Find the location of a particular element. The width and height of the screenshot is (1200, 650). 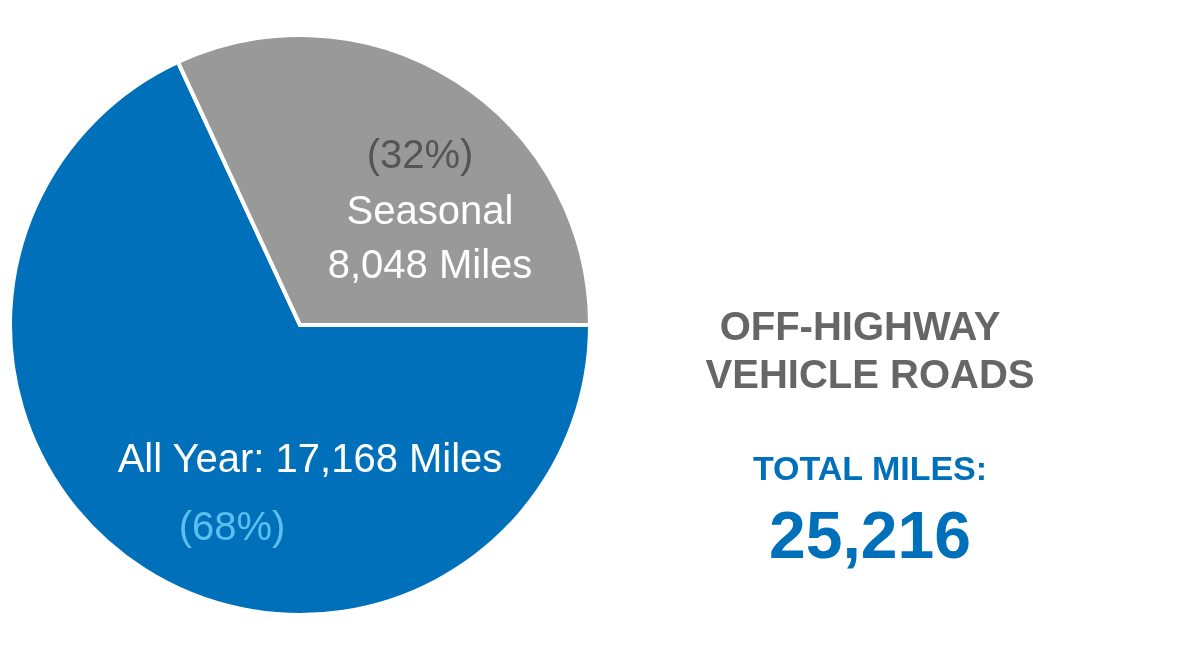

text: TOTAL MILES: is located at coordinates (870, 468).